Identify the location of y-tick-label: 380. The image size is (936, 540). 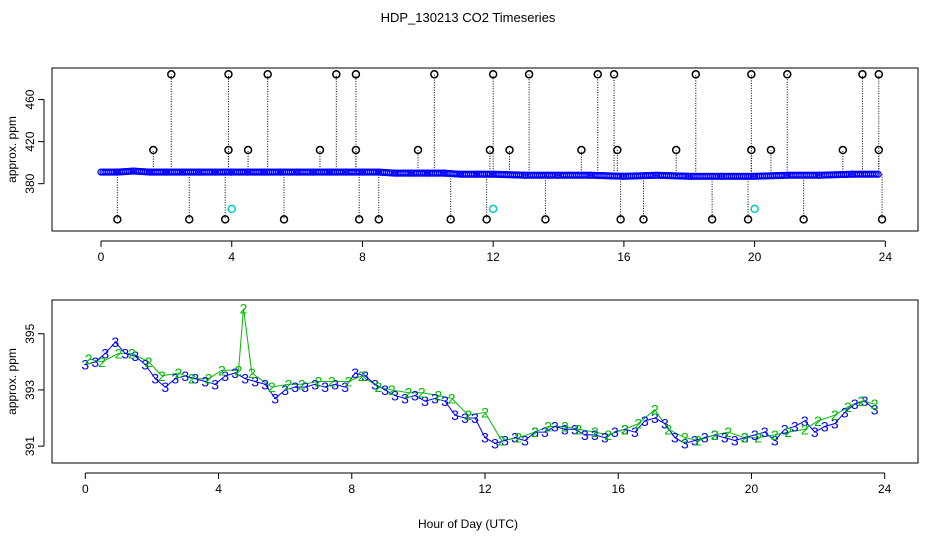
(30, 183).